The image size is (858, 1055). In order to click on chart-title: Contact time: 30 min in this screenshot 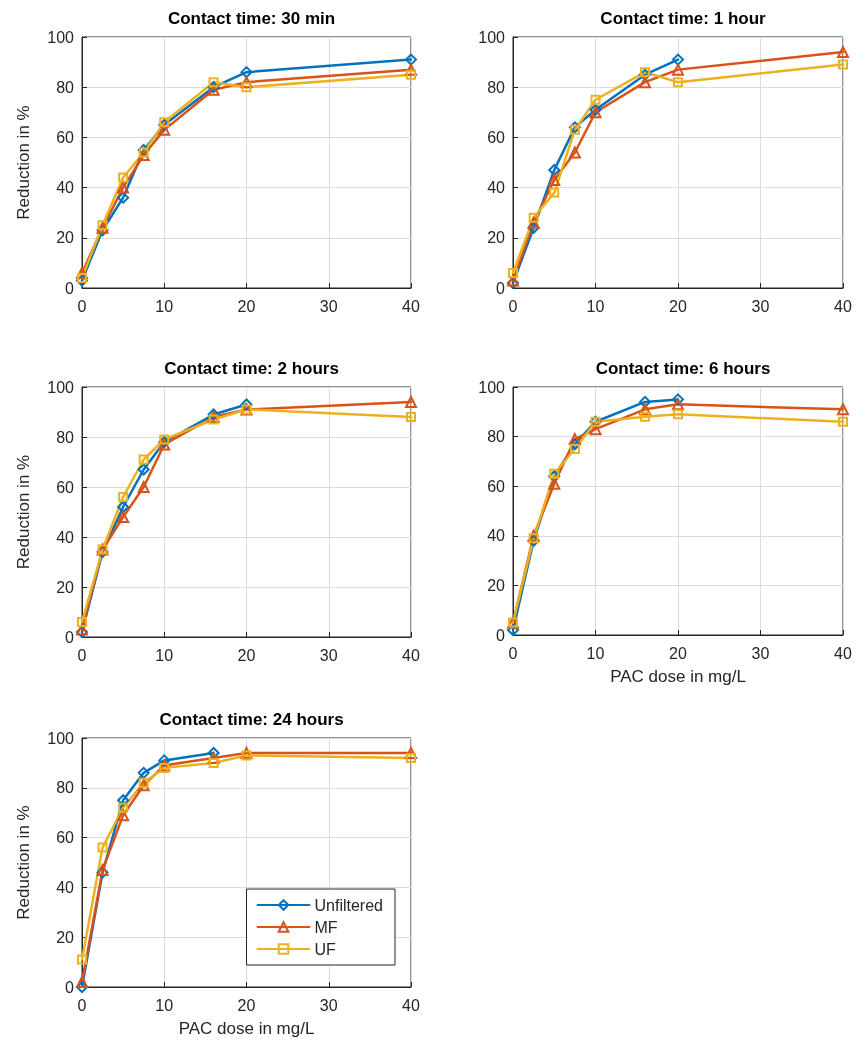, I will do `click(251, 18)`.